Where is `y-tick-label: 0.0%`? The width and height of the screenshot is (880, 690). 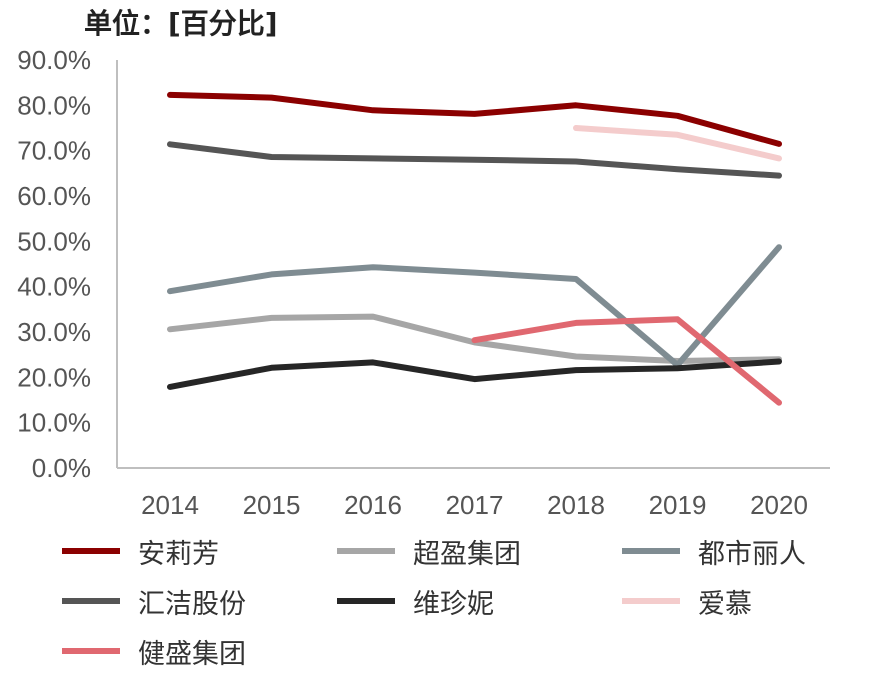
y-tick-label: 0.0% is located at coordinates (61, 468).